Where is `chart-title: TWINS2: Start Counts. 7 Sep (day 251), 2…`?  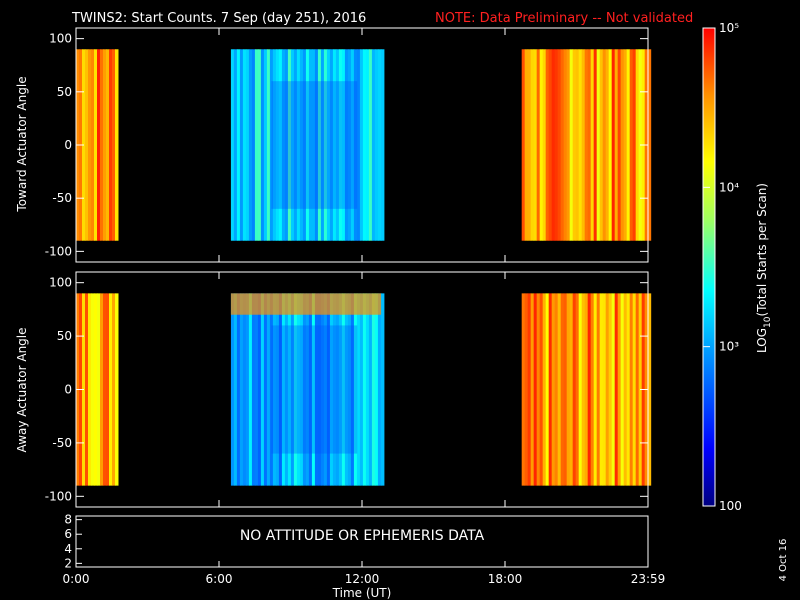 chart-title: TWINS2: Start Counts. 7 Sep (day 251), 2… is located at coordinates (218, 18).